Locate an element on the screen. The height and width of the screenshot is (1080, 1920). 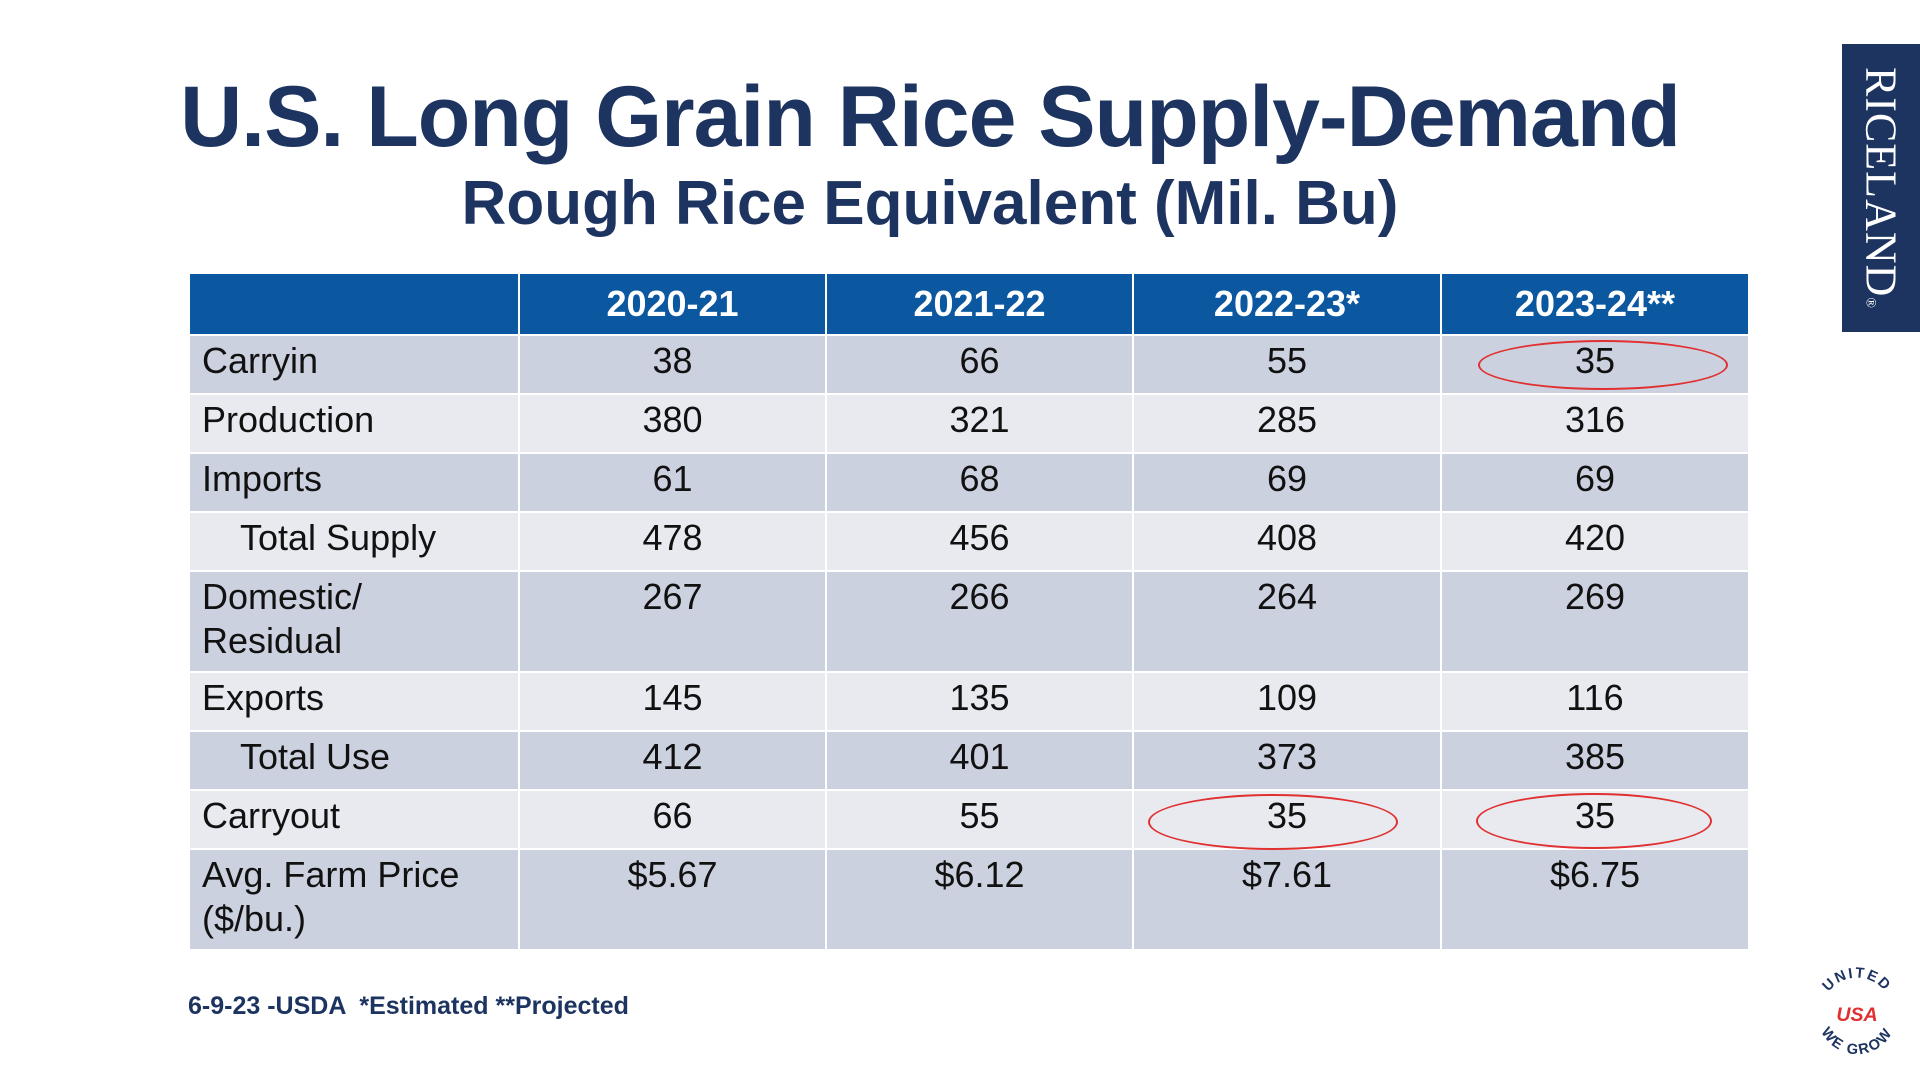
table-row: Total Supply 478 456 408 420 is located at coordinates (969, 541).